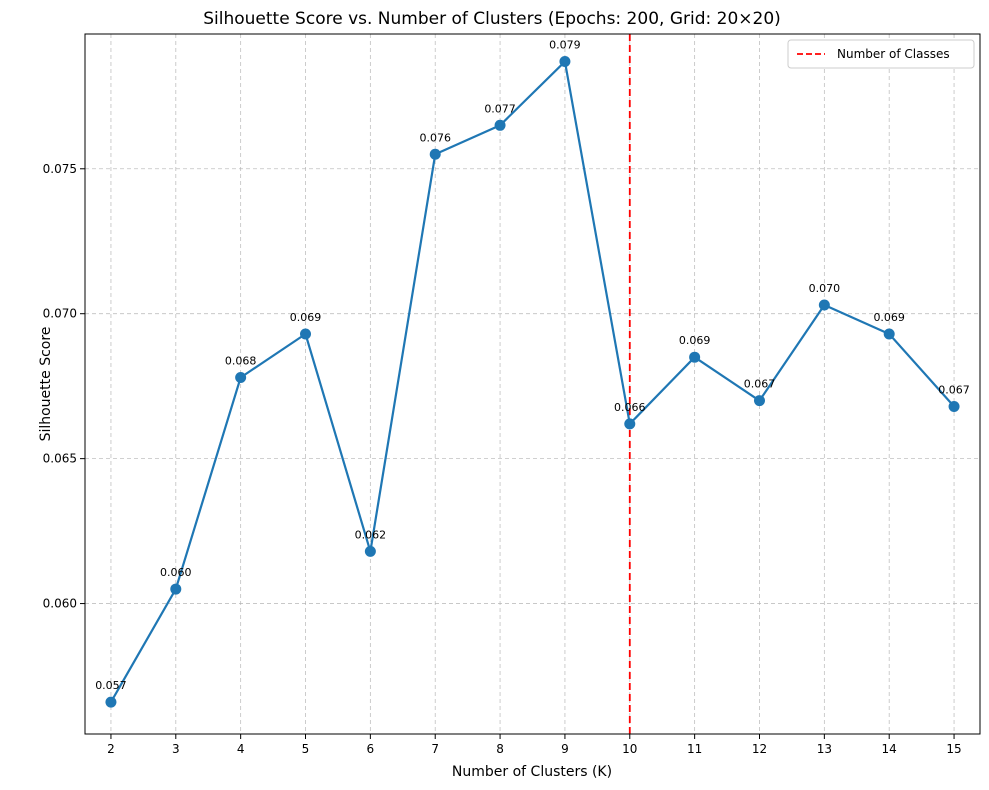  What do you see at coordinates (500, 108) in the screenshot?
I see `data-label: 0.077` at bounding box center [500, 108].